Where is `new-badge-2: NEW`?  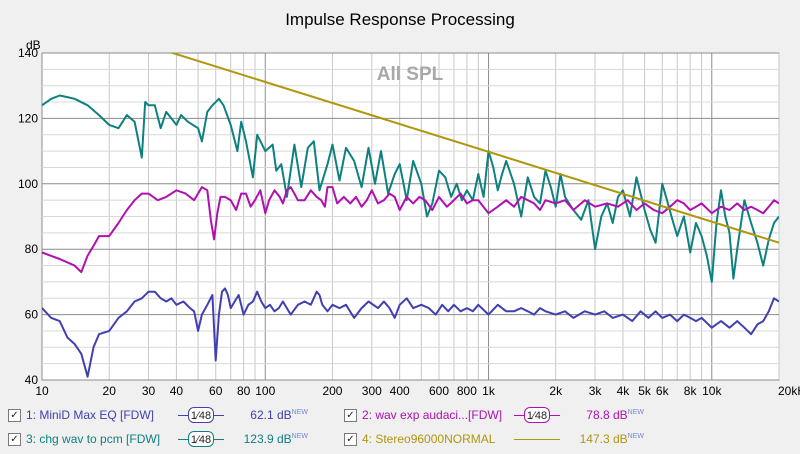 new-badge-2: NEW is located at coordinates (635, 412).